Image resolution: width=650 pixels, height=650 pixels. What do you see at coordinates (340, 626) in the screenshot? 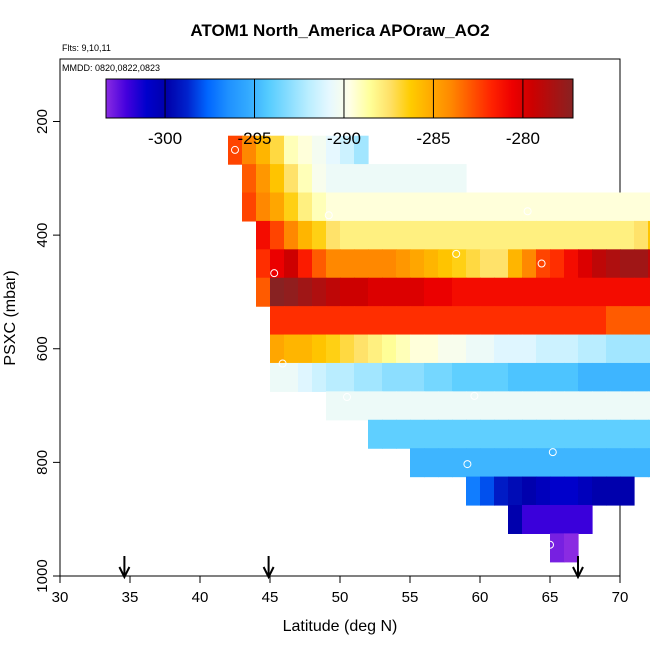
I see `x-axis-label: Latitude (deg N)` at bounding box center [340, 626].